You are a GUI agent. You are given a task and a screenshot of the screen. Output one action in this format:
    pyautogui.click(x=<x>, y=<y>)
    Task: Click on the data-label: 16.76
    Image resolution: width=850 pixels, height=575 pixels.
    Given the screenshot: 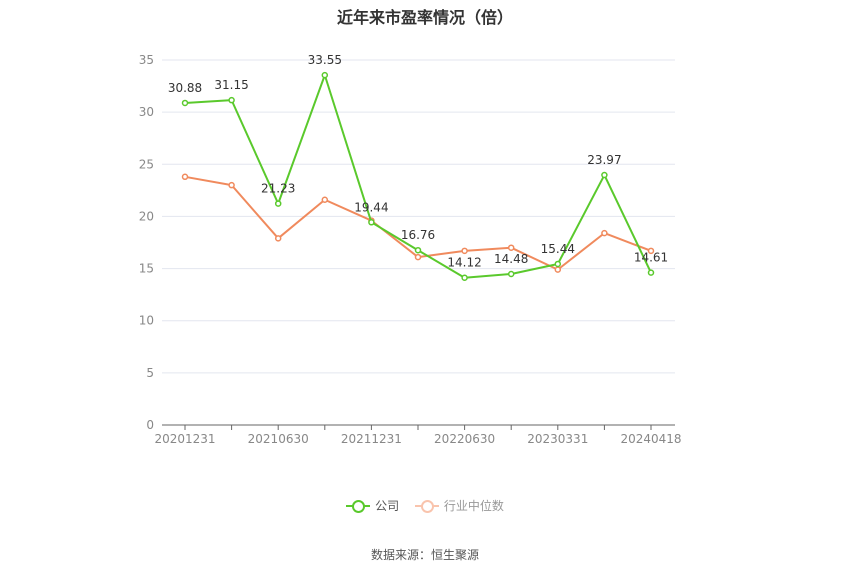 What is the action you would take?
    pyautogui.click(x=418, y=235)
    